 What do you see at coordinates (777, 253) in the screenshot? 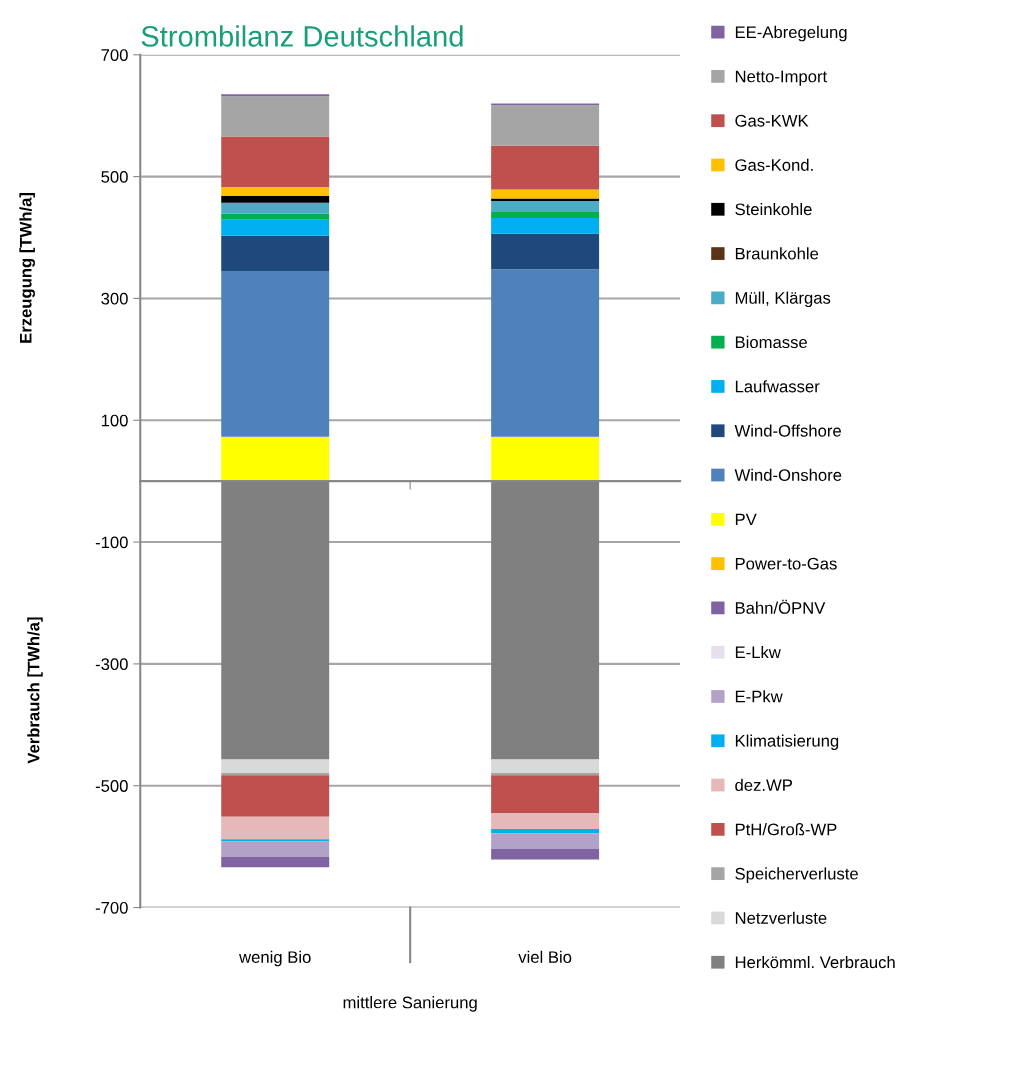
I see `legend-label: Braunkohle` at bounding box center [777, 253].